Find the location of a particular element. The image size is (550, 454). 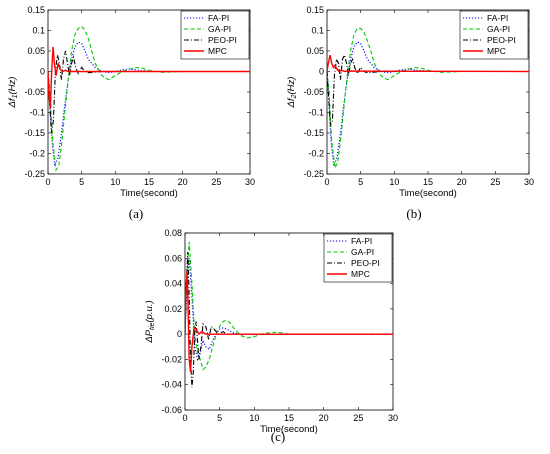

y-axis-title: ΔPtie(p.u.) is located at coordinates (150, 321).